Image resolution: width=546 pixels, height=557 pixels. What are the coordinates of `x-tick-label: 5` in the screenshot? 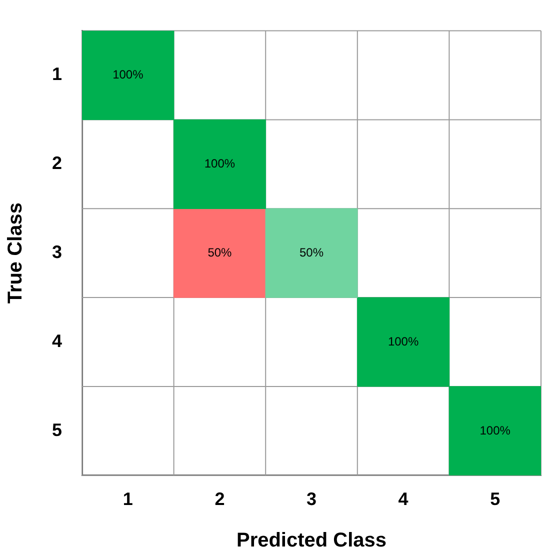 It's located at (495, 499).